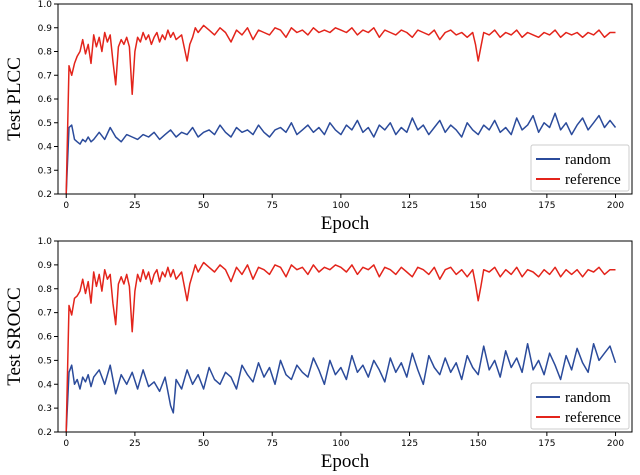 This screenshot has width=640, height=475. What do you see at coordinates (45, 266) in the screenshot?
I see `chart2-y-tick-label: 0.9` at bounding box center [45, 266].